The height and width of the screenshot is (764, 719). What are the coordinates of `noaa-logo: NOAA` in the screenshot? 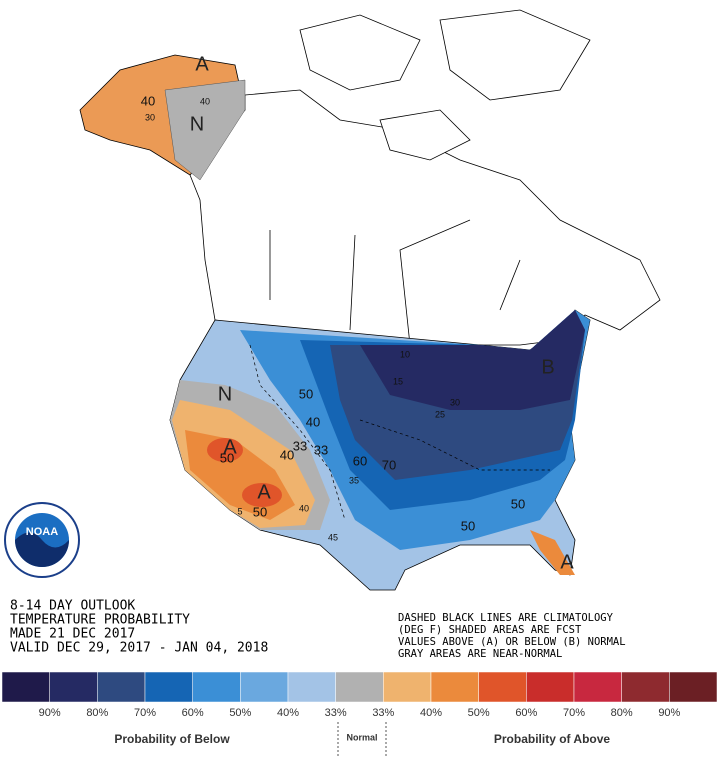 It's located at (42, 540).